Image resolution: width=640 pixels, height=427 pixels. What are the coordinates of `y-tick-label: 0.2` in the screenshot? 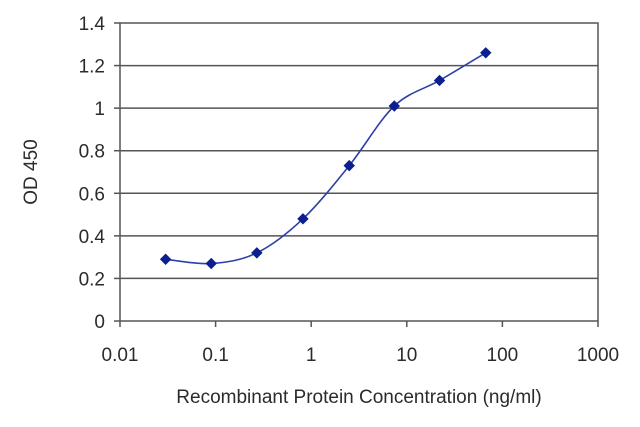 It's located at (92, 279).